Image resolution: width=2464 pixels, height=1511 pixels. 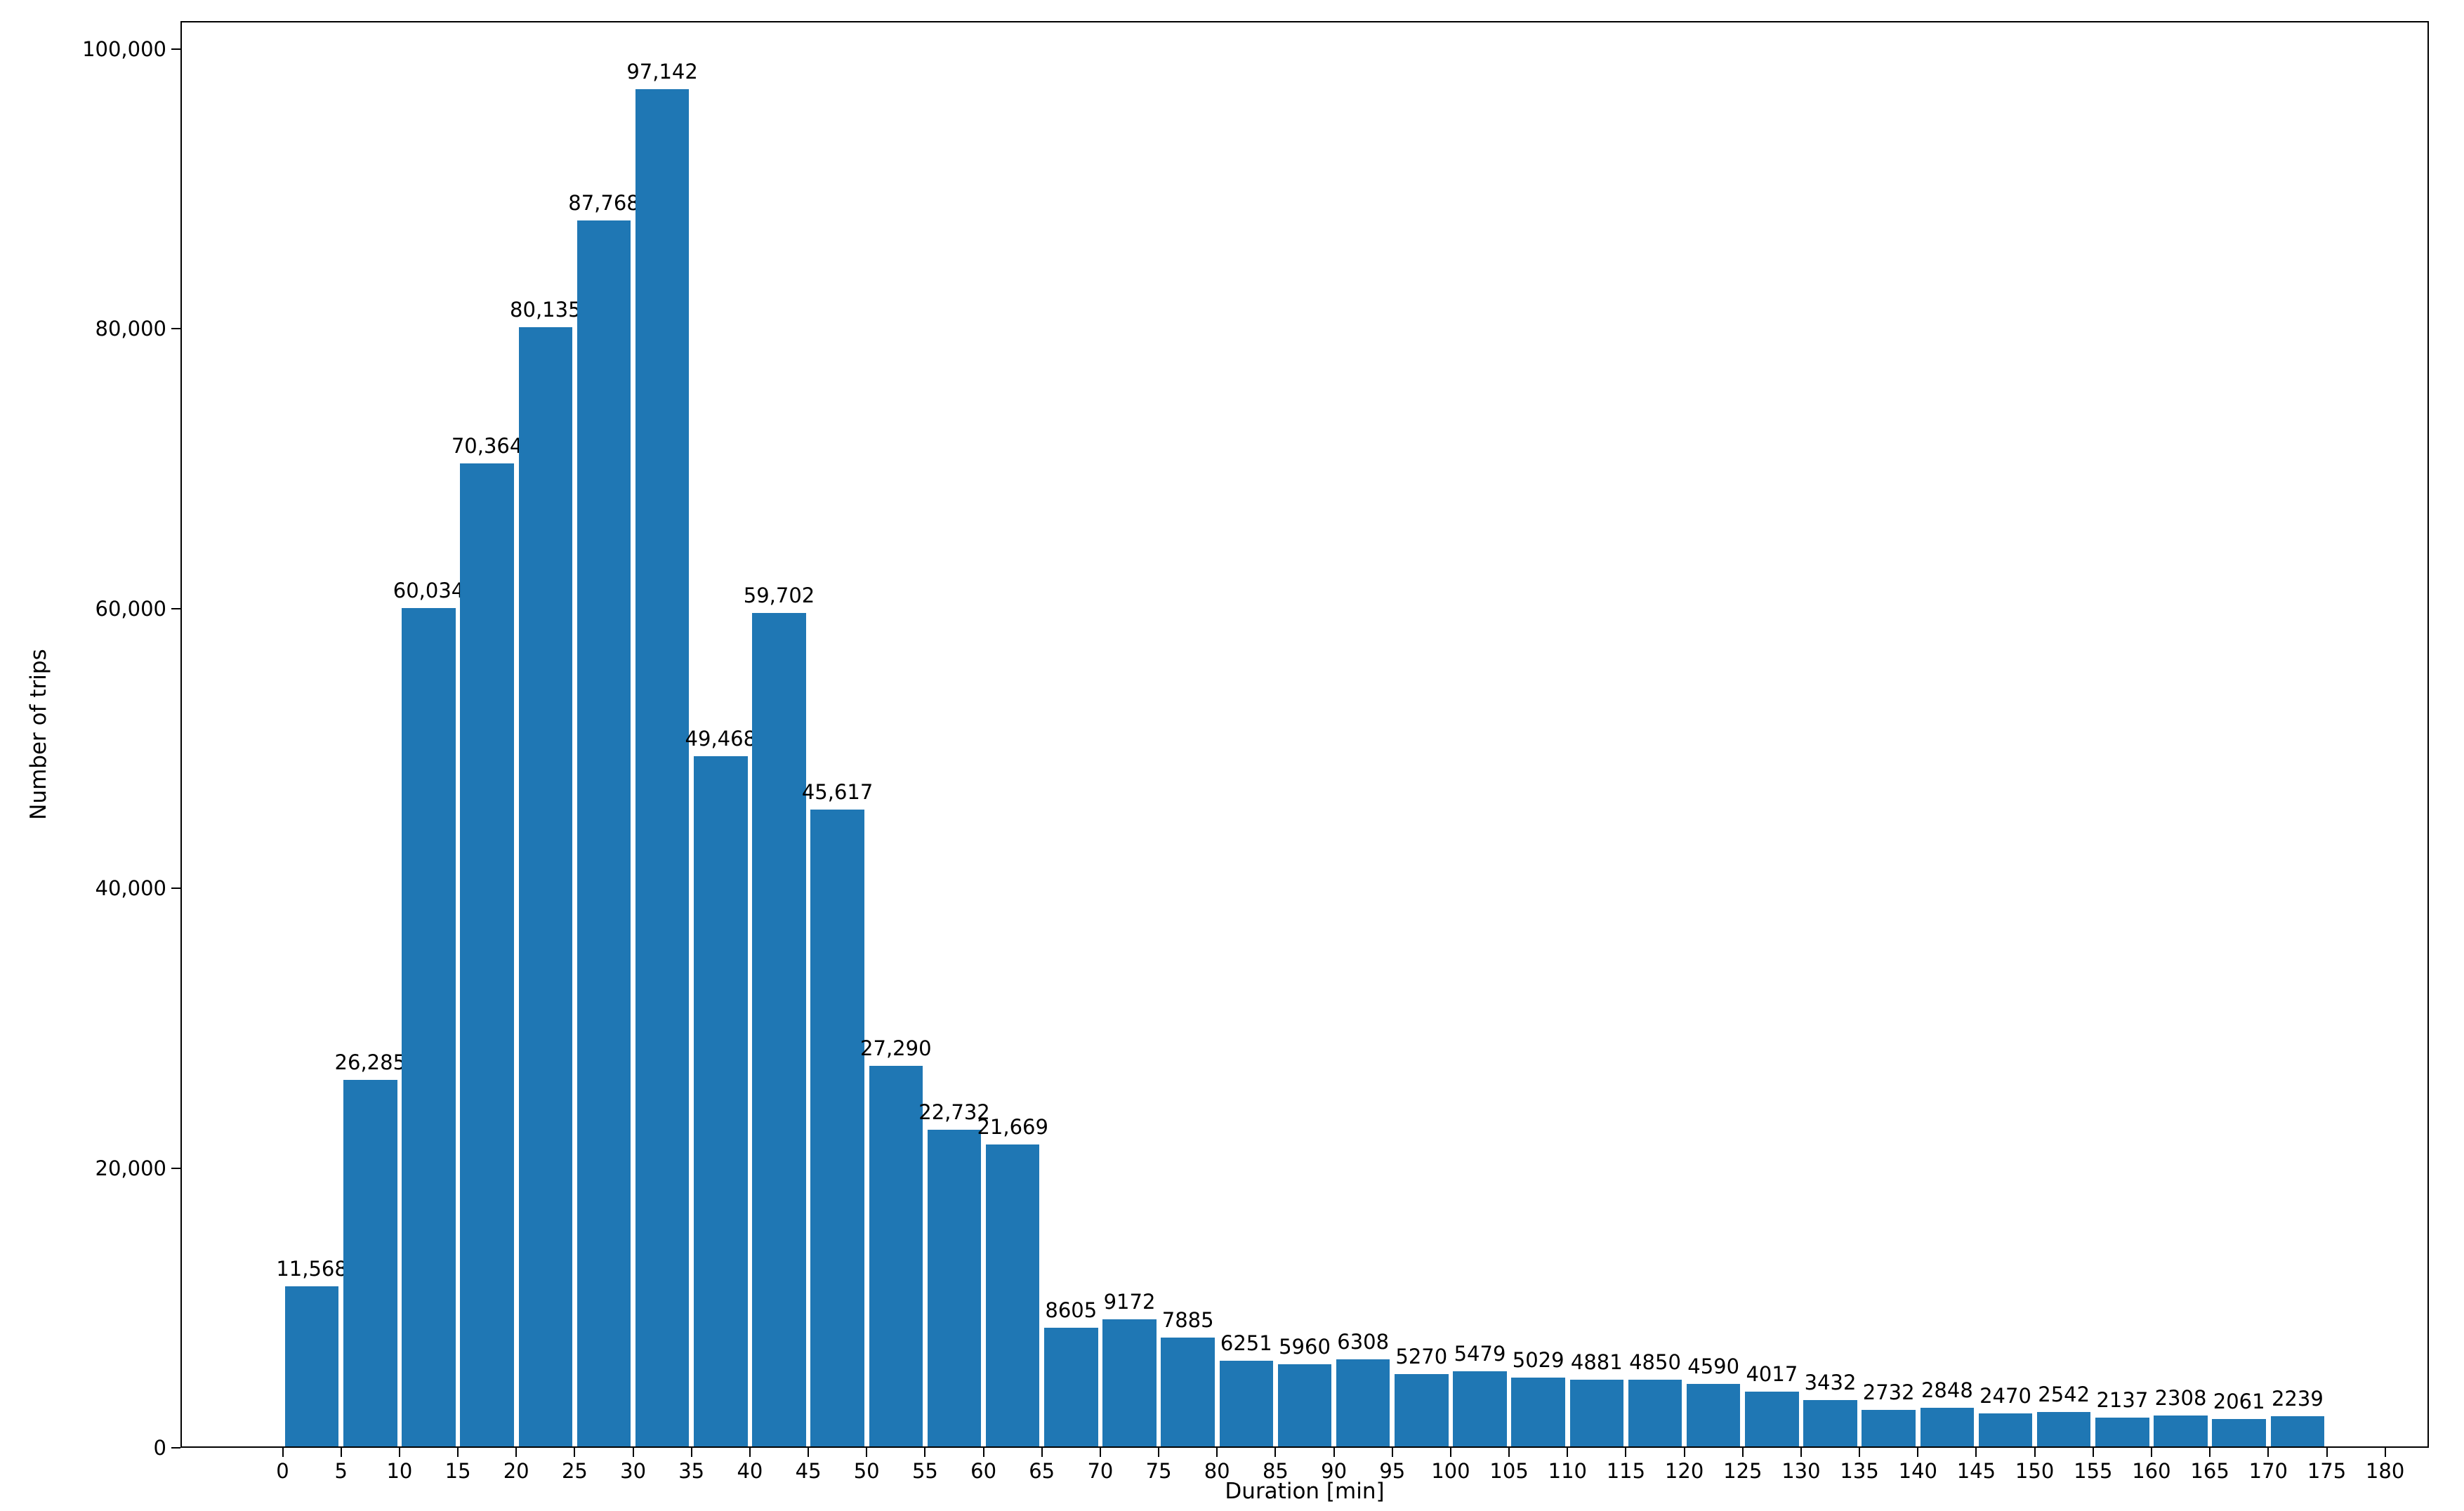 What do you see at coordinates (1392, 1471) in the screenshot?
I see `x-tick-label: 95` at bounding box center [1392, 1471].